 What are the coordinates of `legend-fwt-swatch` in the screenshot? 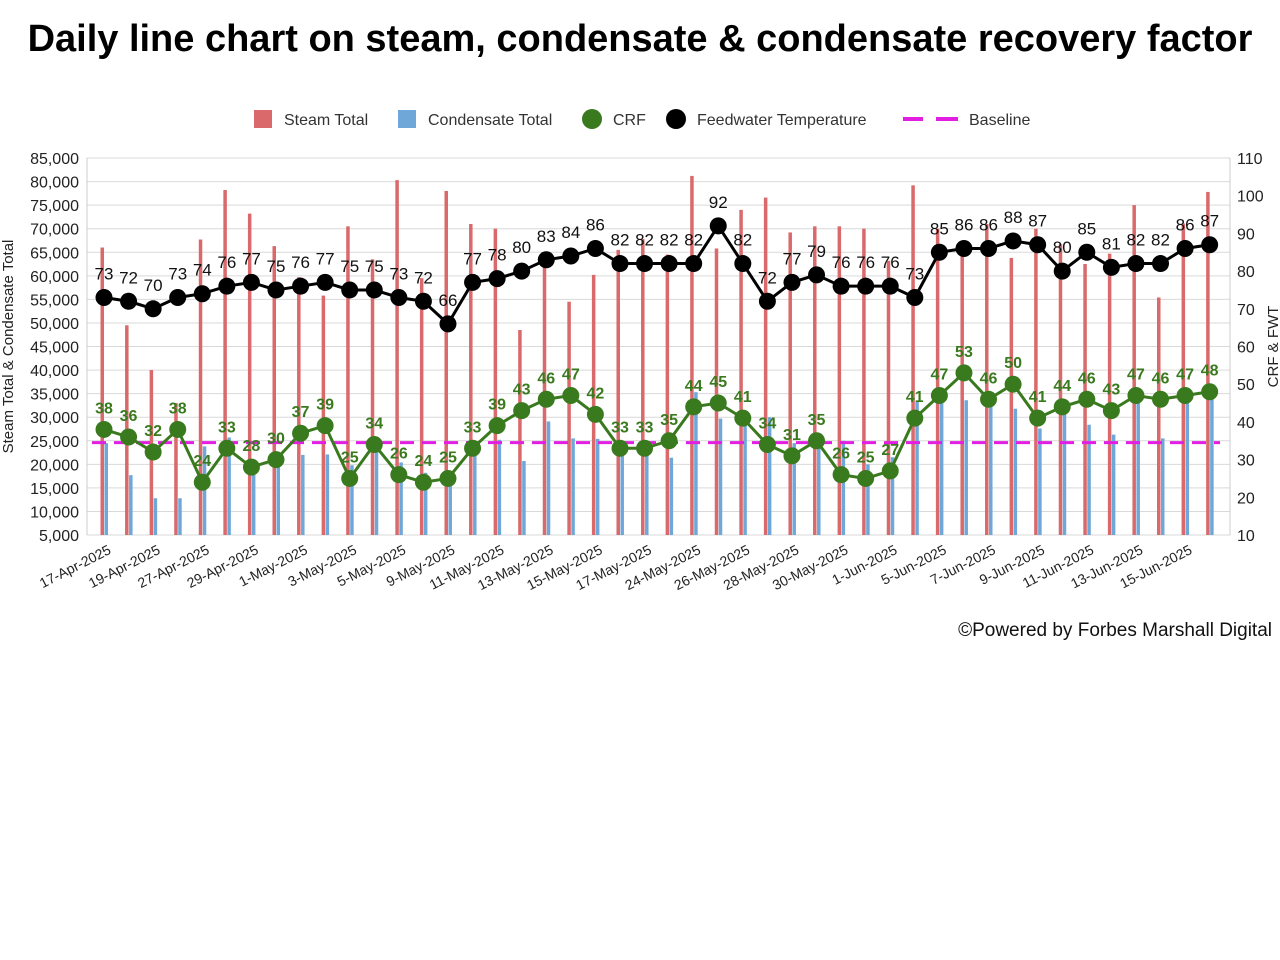 It's located at (676, 119).